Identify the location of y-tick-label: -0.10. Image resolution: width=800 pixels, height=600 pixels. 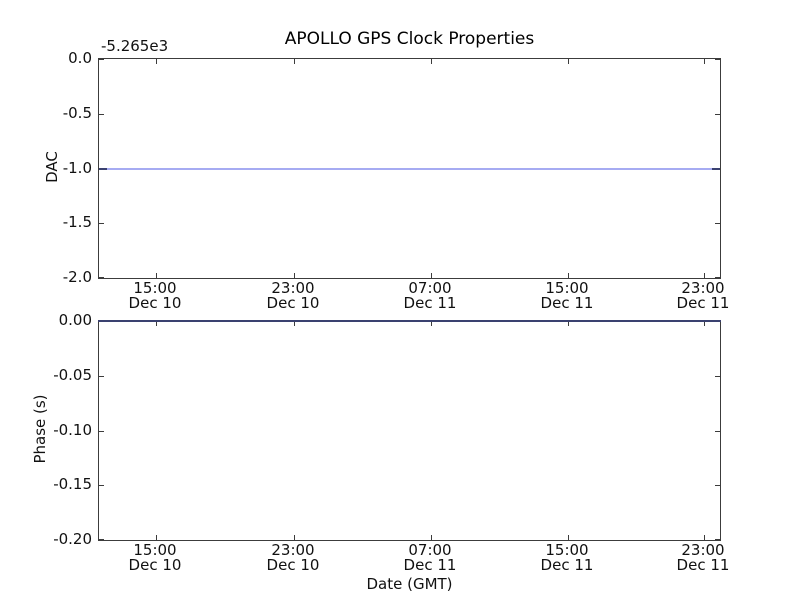
(72, 430).